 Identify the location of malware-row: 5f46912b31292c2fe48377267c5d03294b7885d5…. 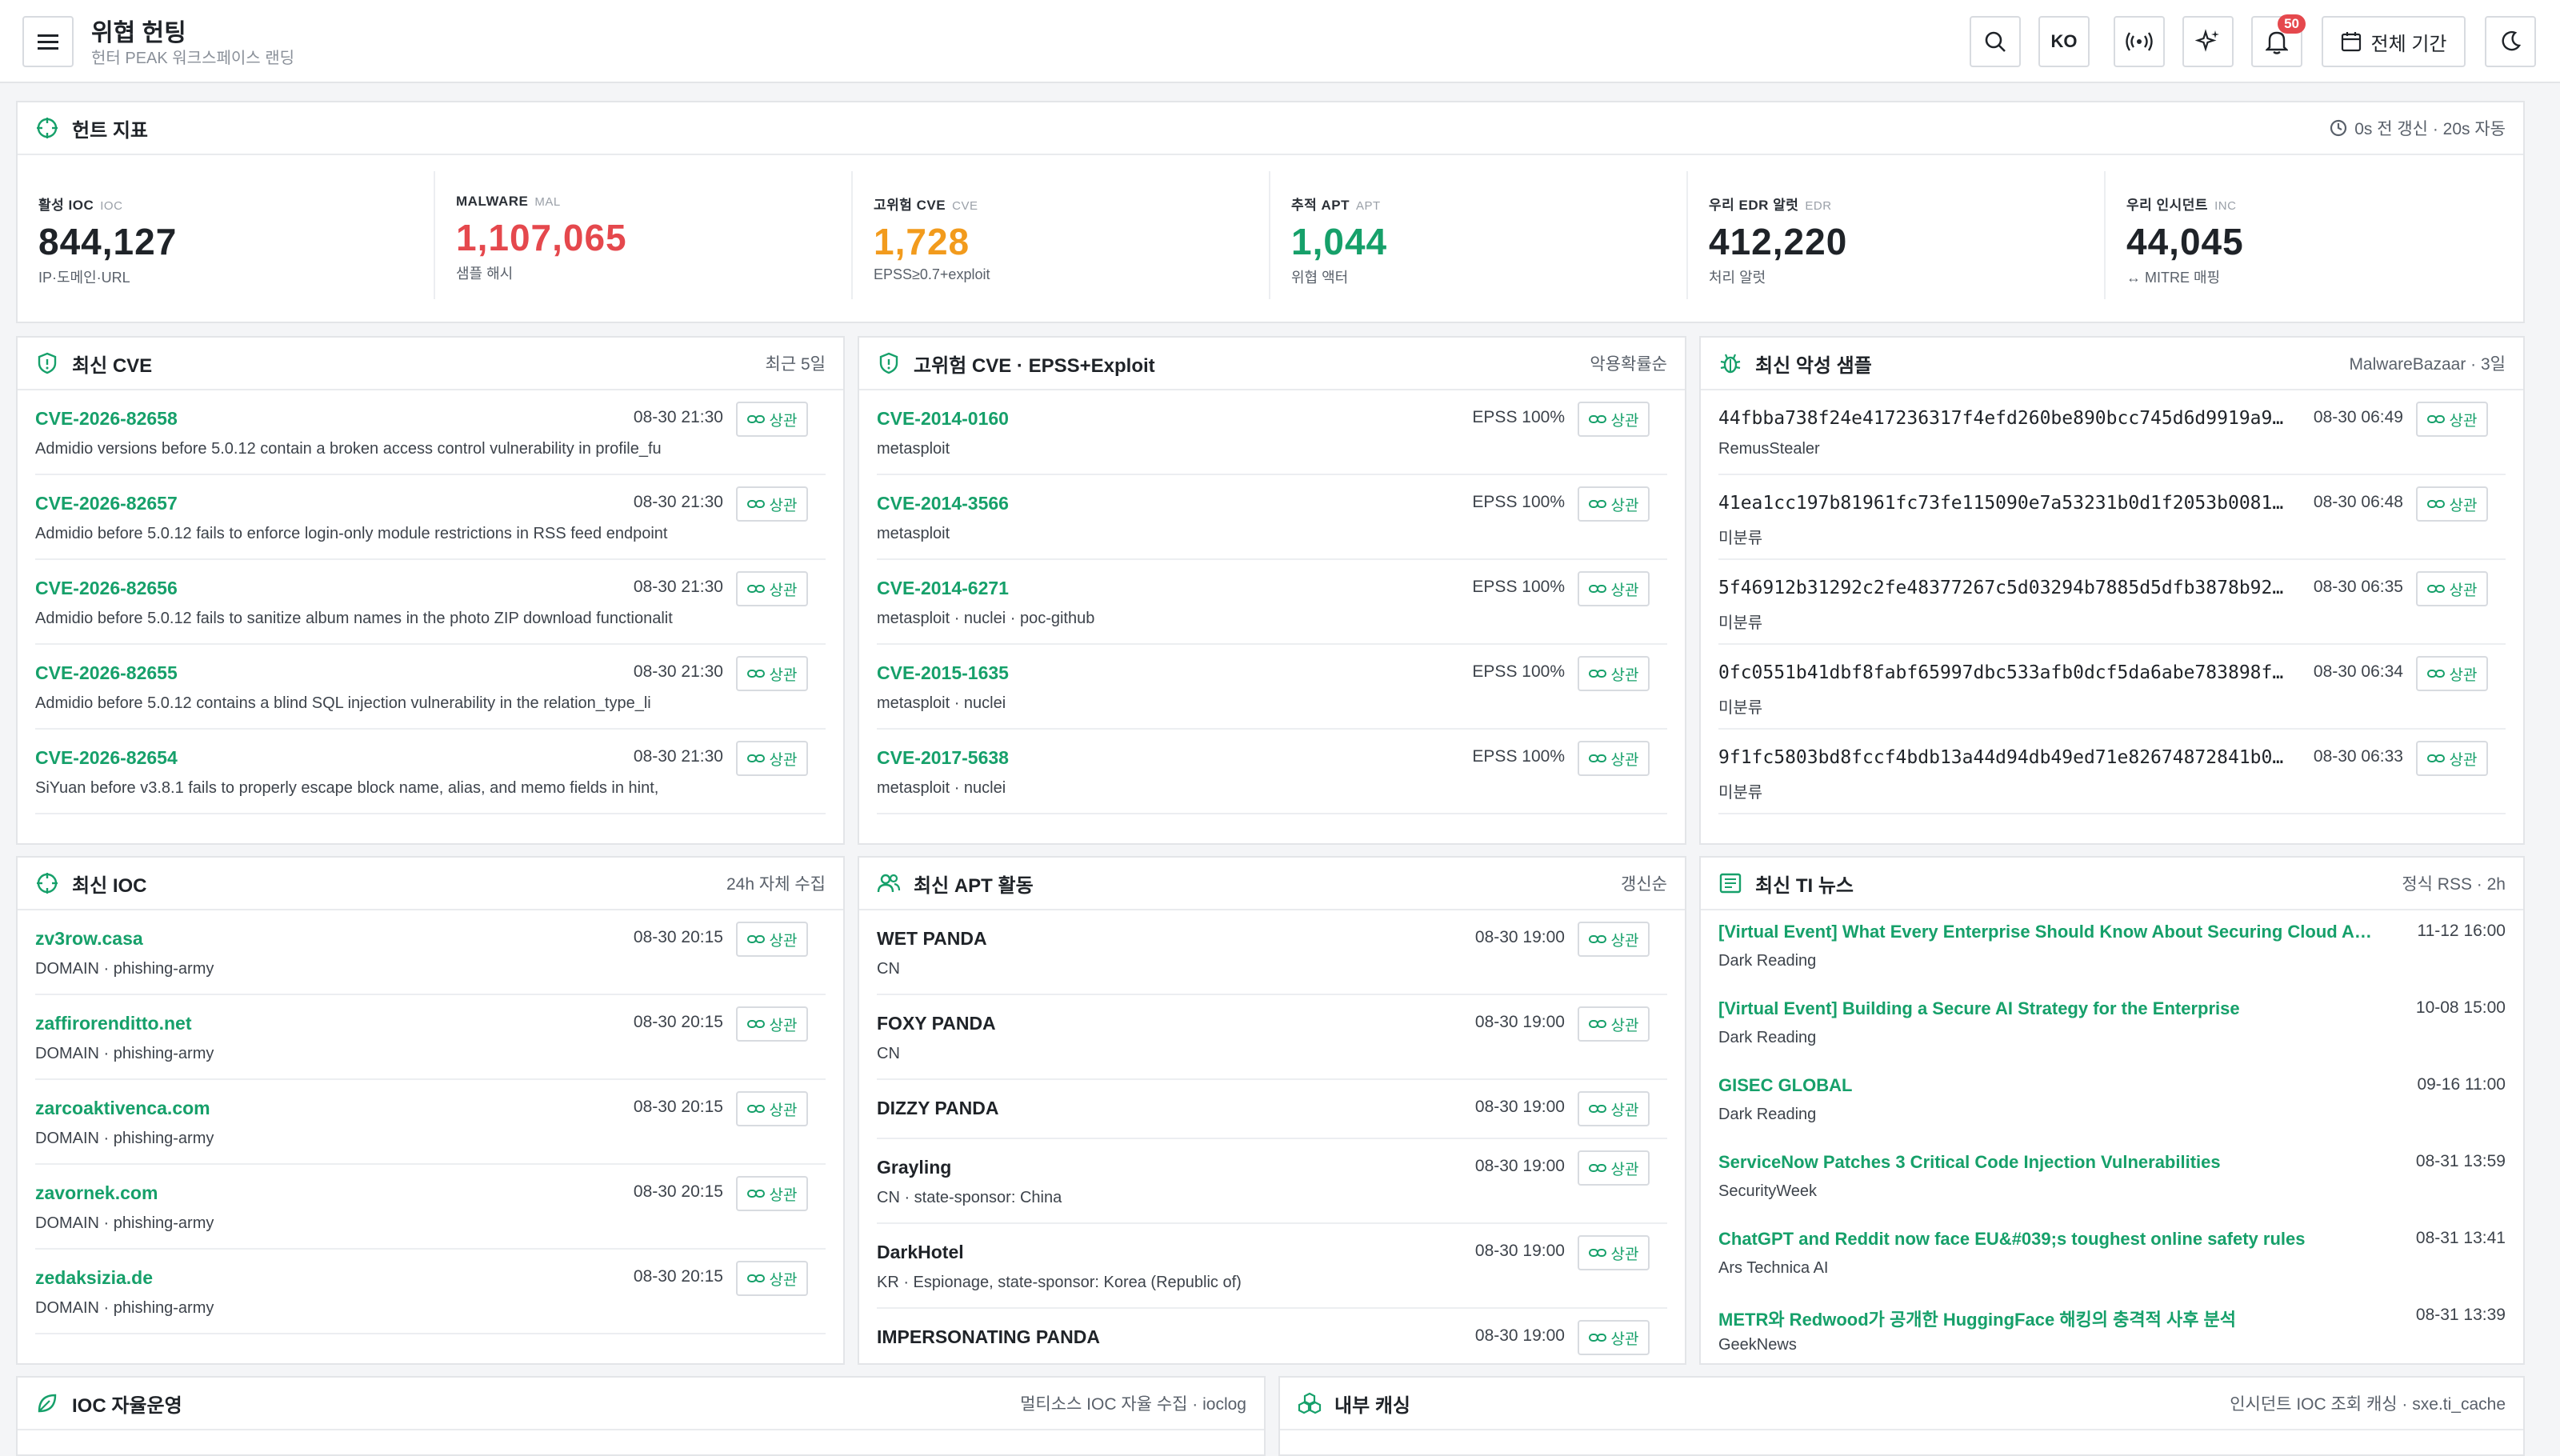
(2112, 602).